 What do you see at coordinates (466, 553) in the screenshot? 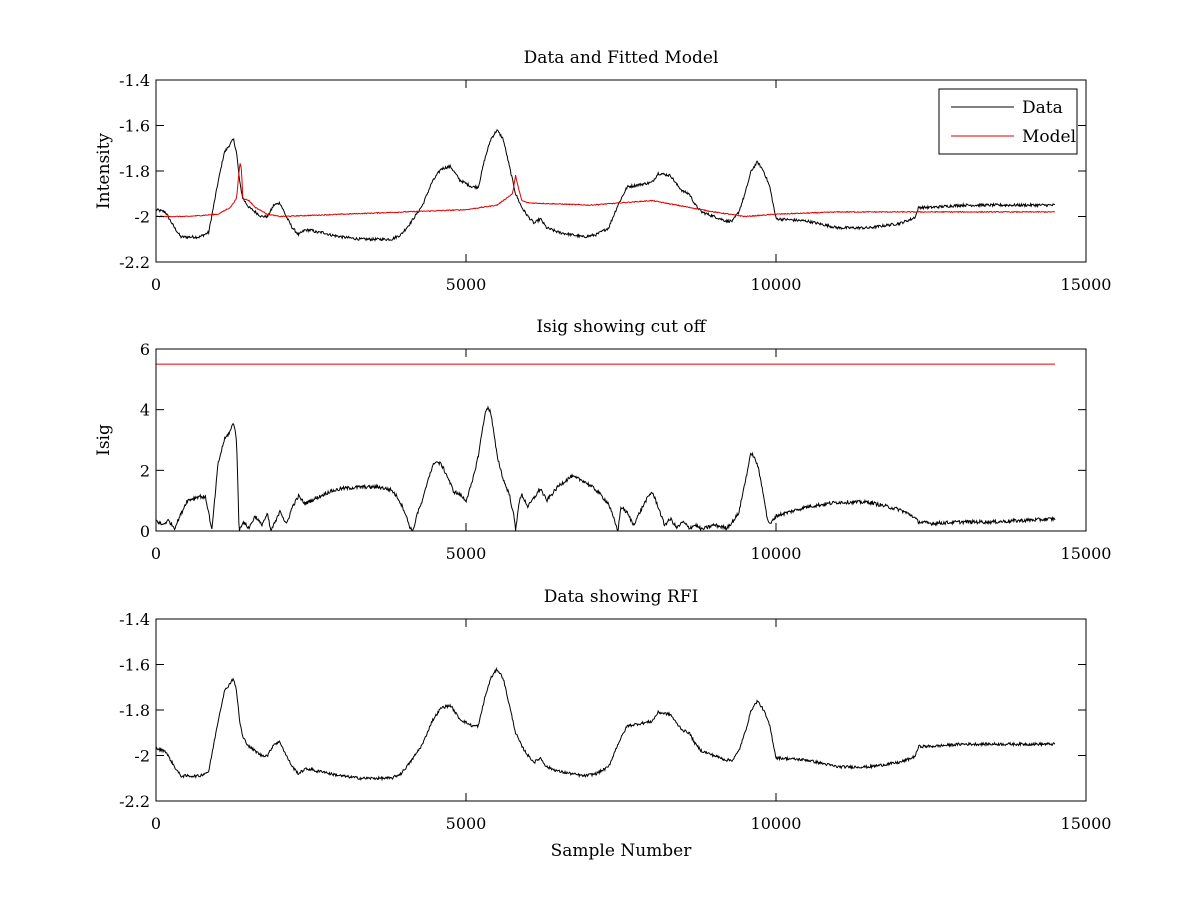
I see `chart-2-xtick-label: 5000` at bounding box center [466, 553].